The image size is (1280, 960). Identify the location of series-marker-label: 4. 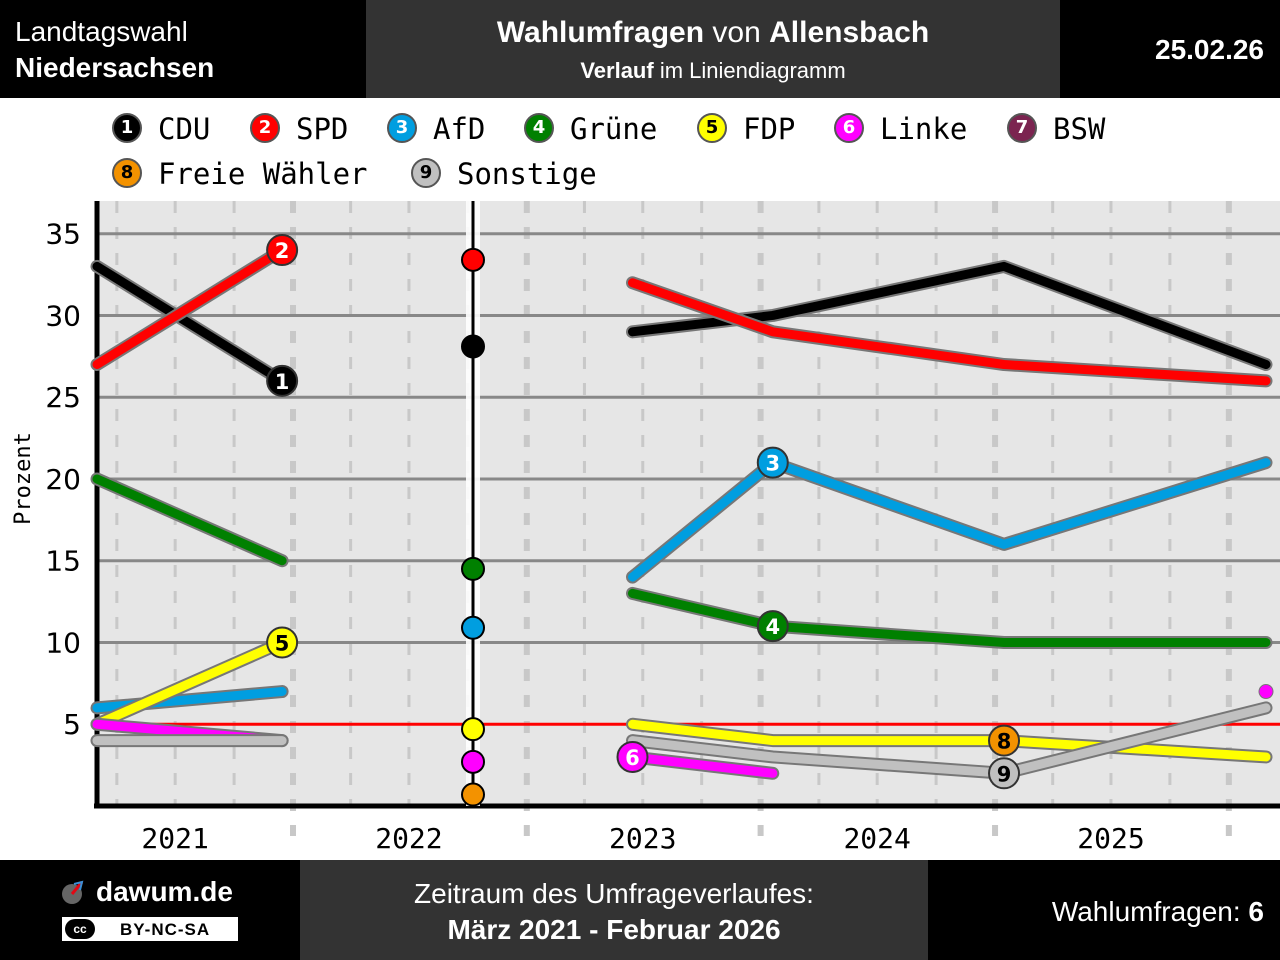
(772, 627).